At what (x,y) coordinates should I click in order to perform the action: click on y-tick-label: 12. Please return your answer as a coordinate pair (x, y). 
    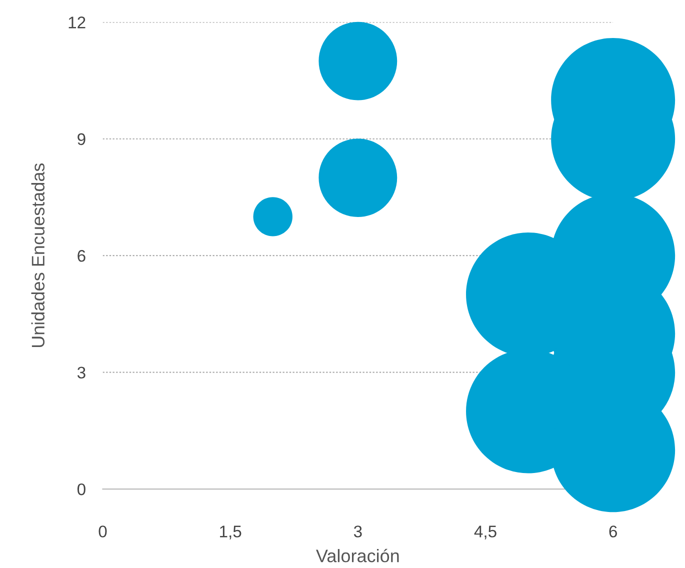
    Looking at the image, I should click on (77, 22).